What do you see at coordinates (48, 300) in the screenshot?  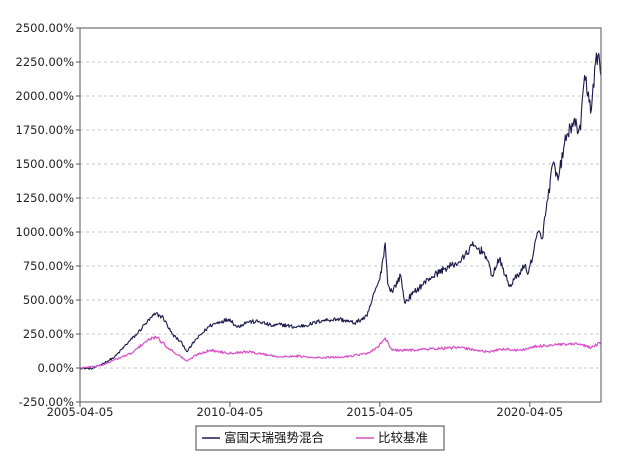 I see `y-tick-label: 500.00%` at bounding box center [48, 300].